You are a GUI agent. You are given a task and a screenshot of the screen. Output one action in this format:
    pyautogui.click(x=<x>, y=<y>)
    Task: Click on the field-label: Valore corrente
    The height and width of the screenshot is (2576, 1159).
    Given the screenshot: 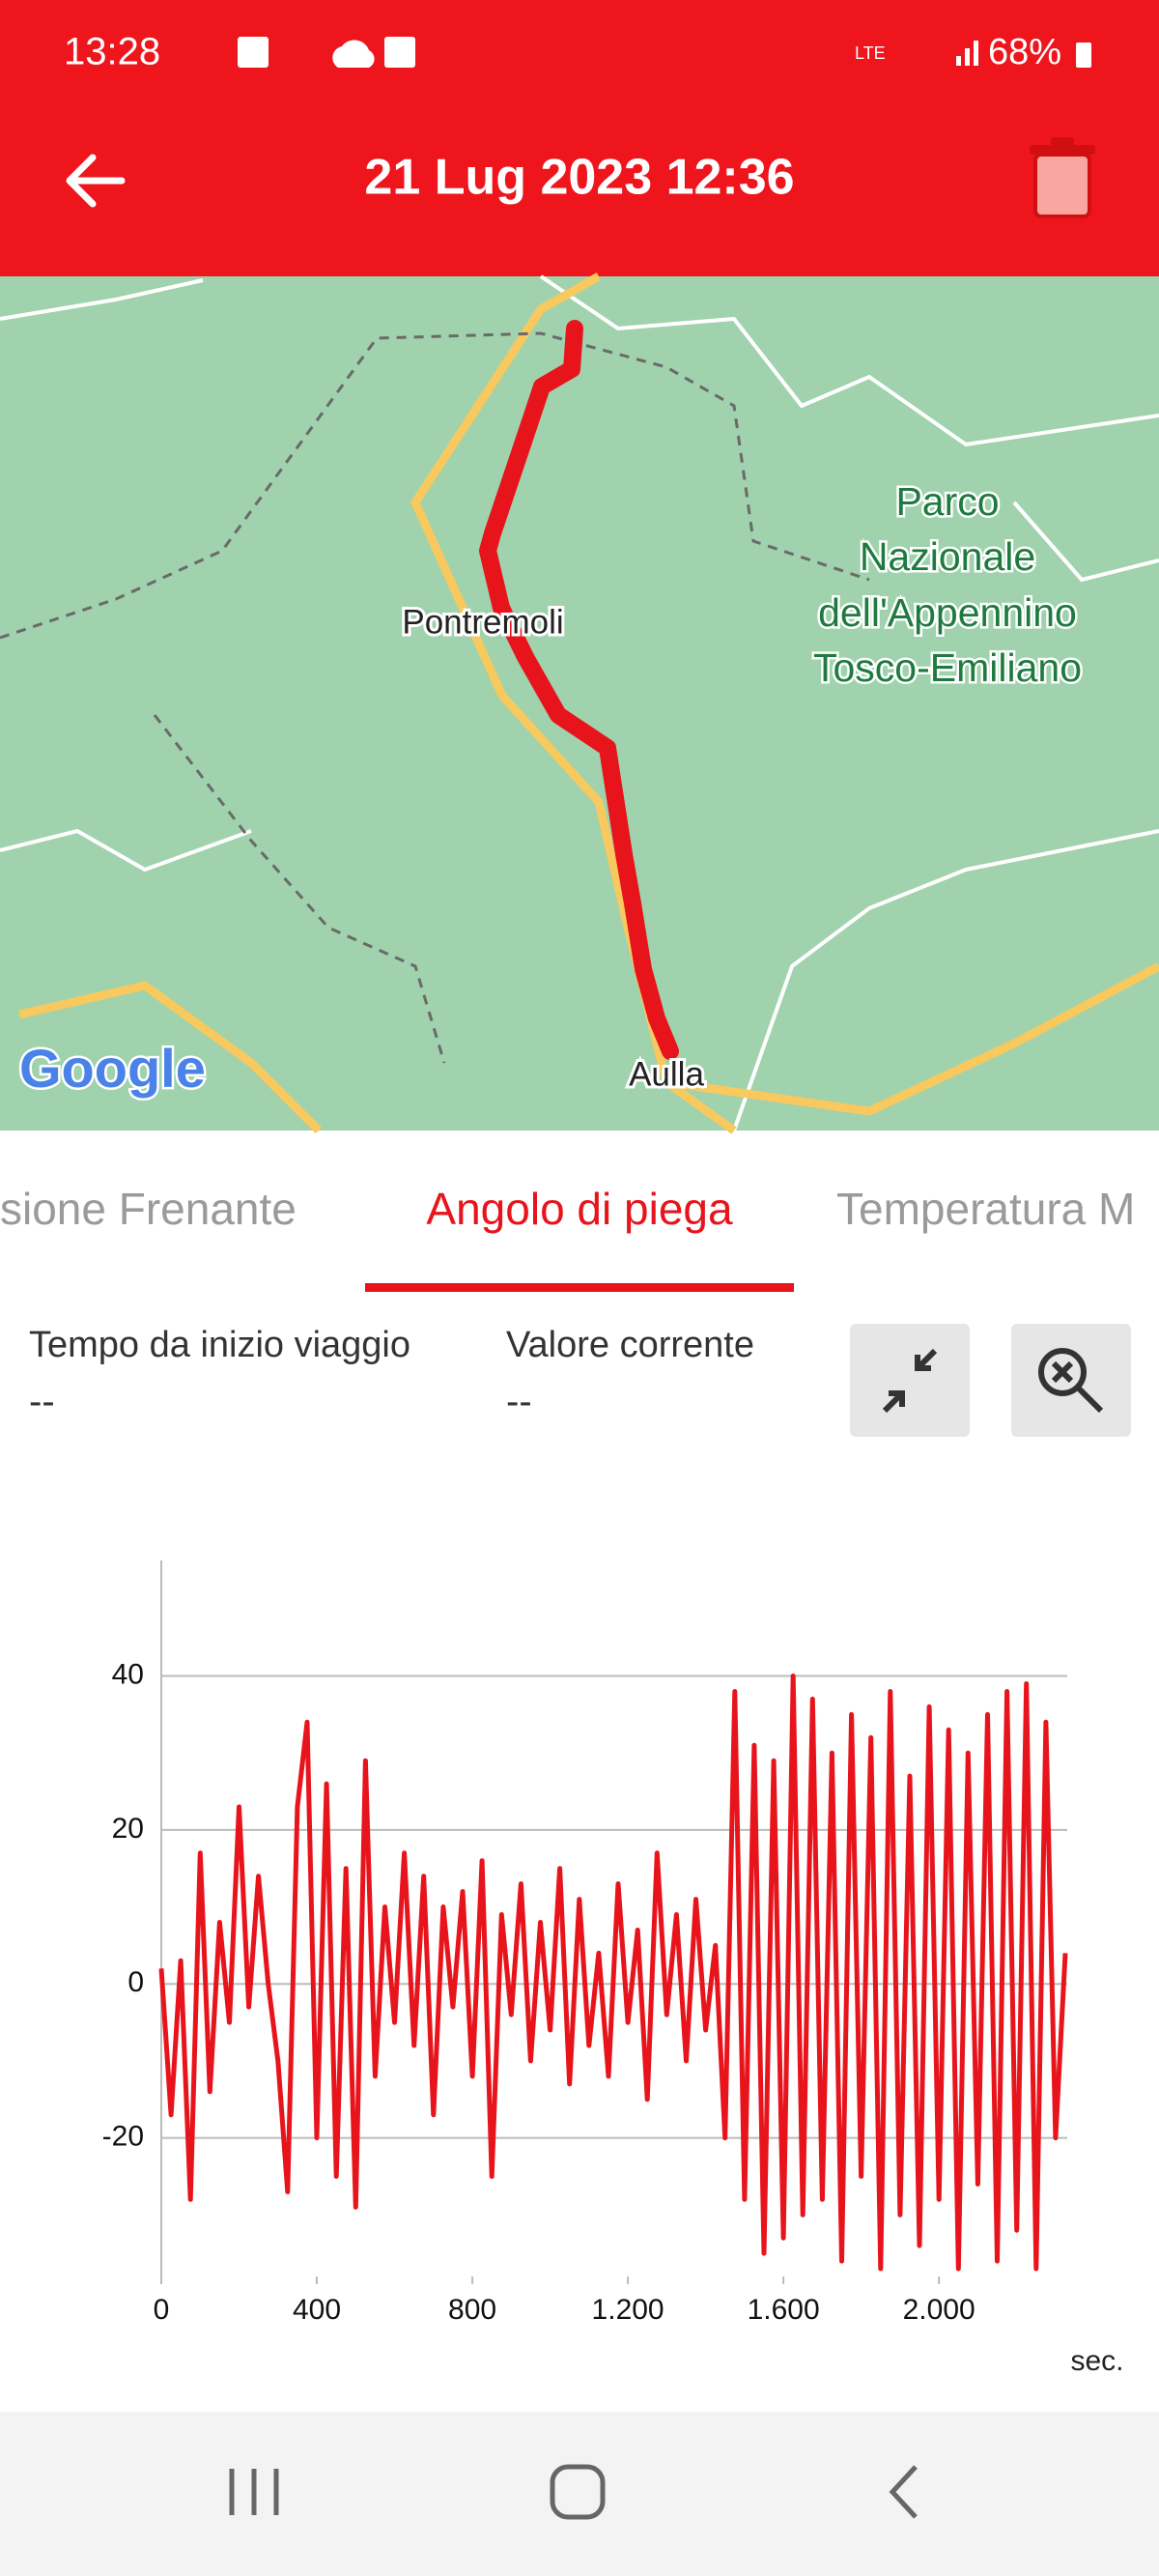 What is the action you would take?
    pyautogui.click(x=630, y=1345)
    